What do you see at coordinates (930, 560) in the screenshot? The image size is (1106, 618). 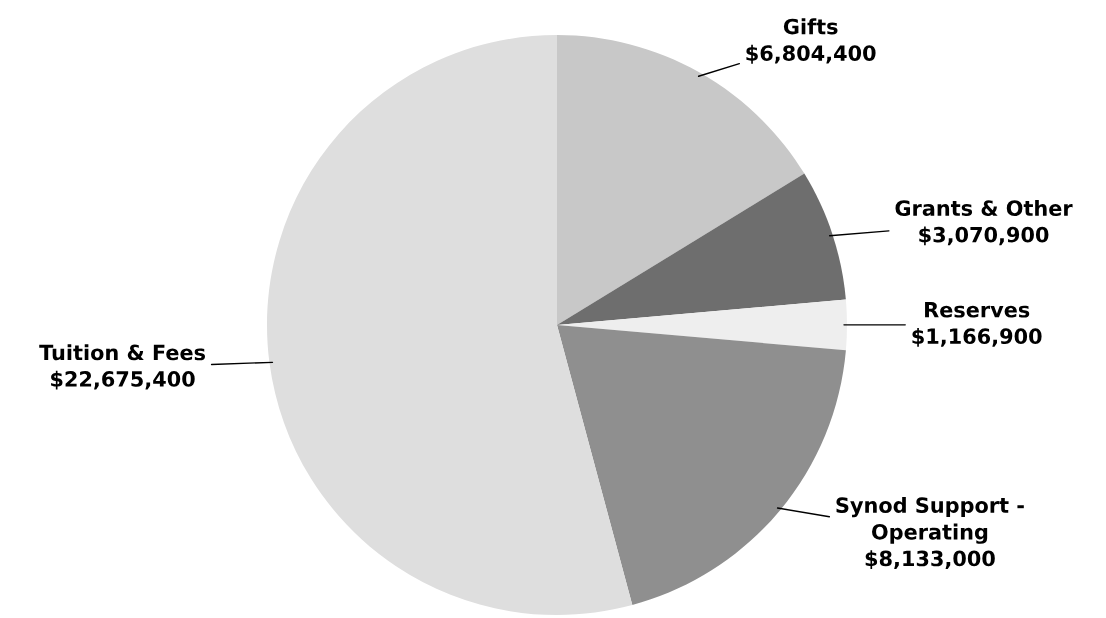 I see `data-label: $8,133,000` at bounding box center [930, 560].